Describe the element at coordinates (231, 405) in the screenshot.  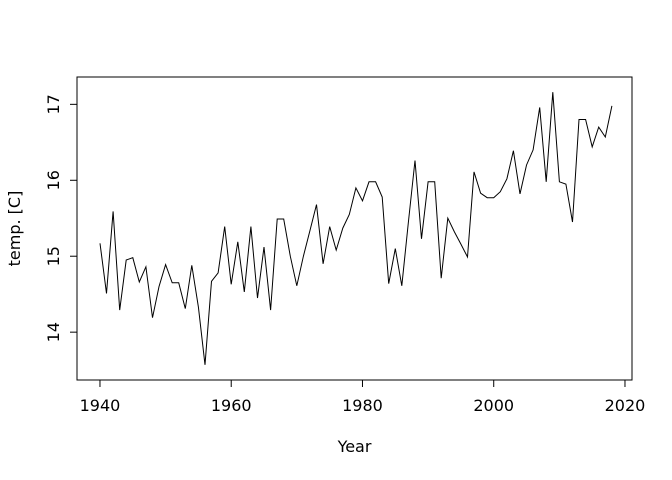
I see `x-axis-tick-label: 1960` at that location.